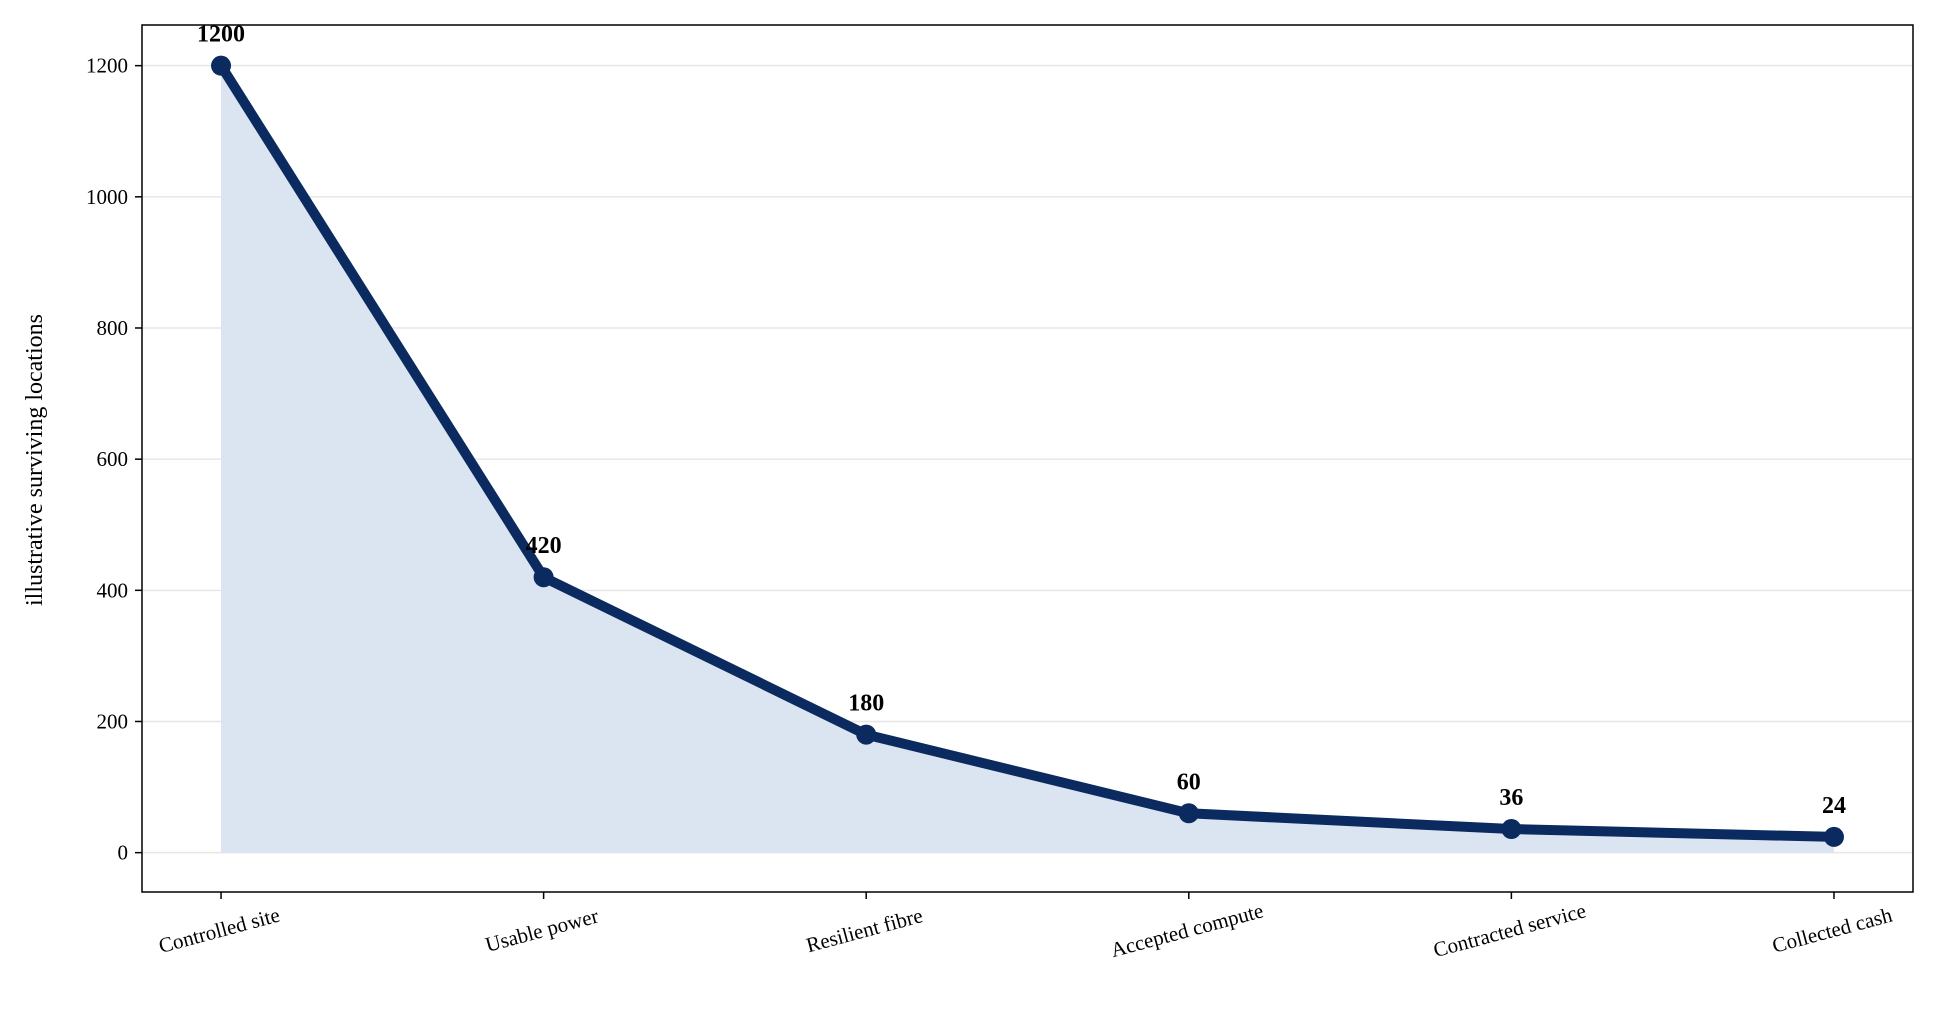 The height and width of the screenshot is (1026, 1935). What do you see at coordinates (865, 930) in the screenshot?
I see `x-tick-label: Resilient fibre` at bounding box center [865, 930].